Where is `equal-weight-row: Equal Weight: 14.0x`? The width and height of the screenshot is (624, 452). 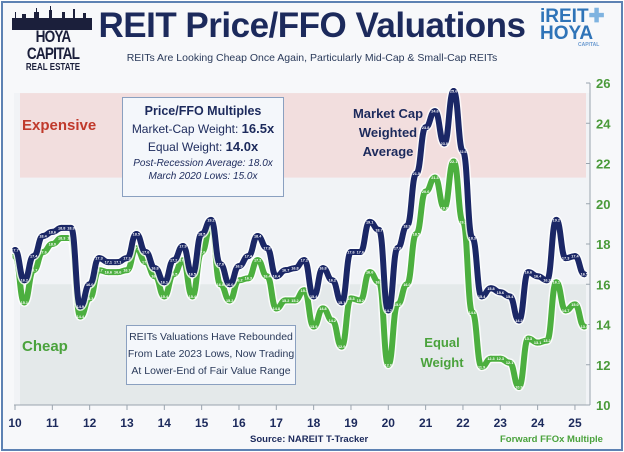 equal-weight-row: Equal Weight: 14.0x is located at coordinates (203, 146).